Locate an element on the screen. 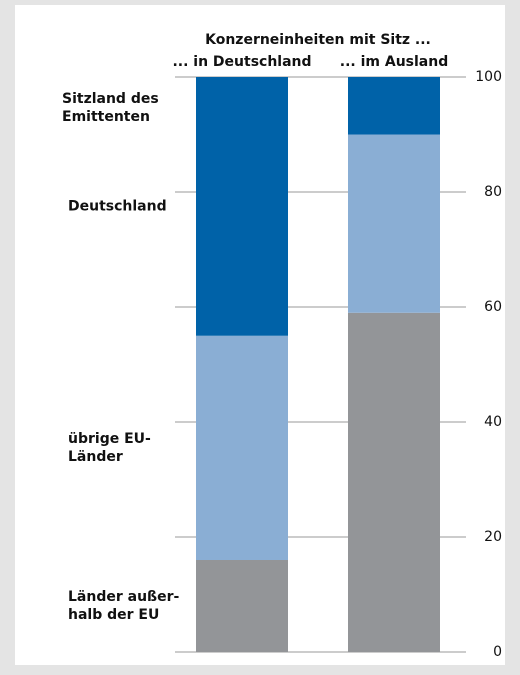  legend-label: übrige EU-Länder is located at coordinates (109, 448).